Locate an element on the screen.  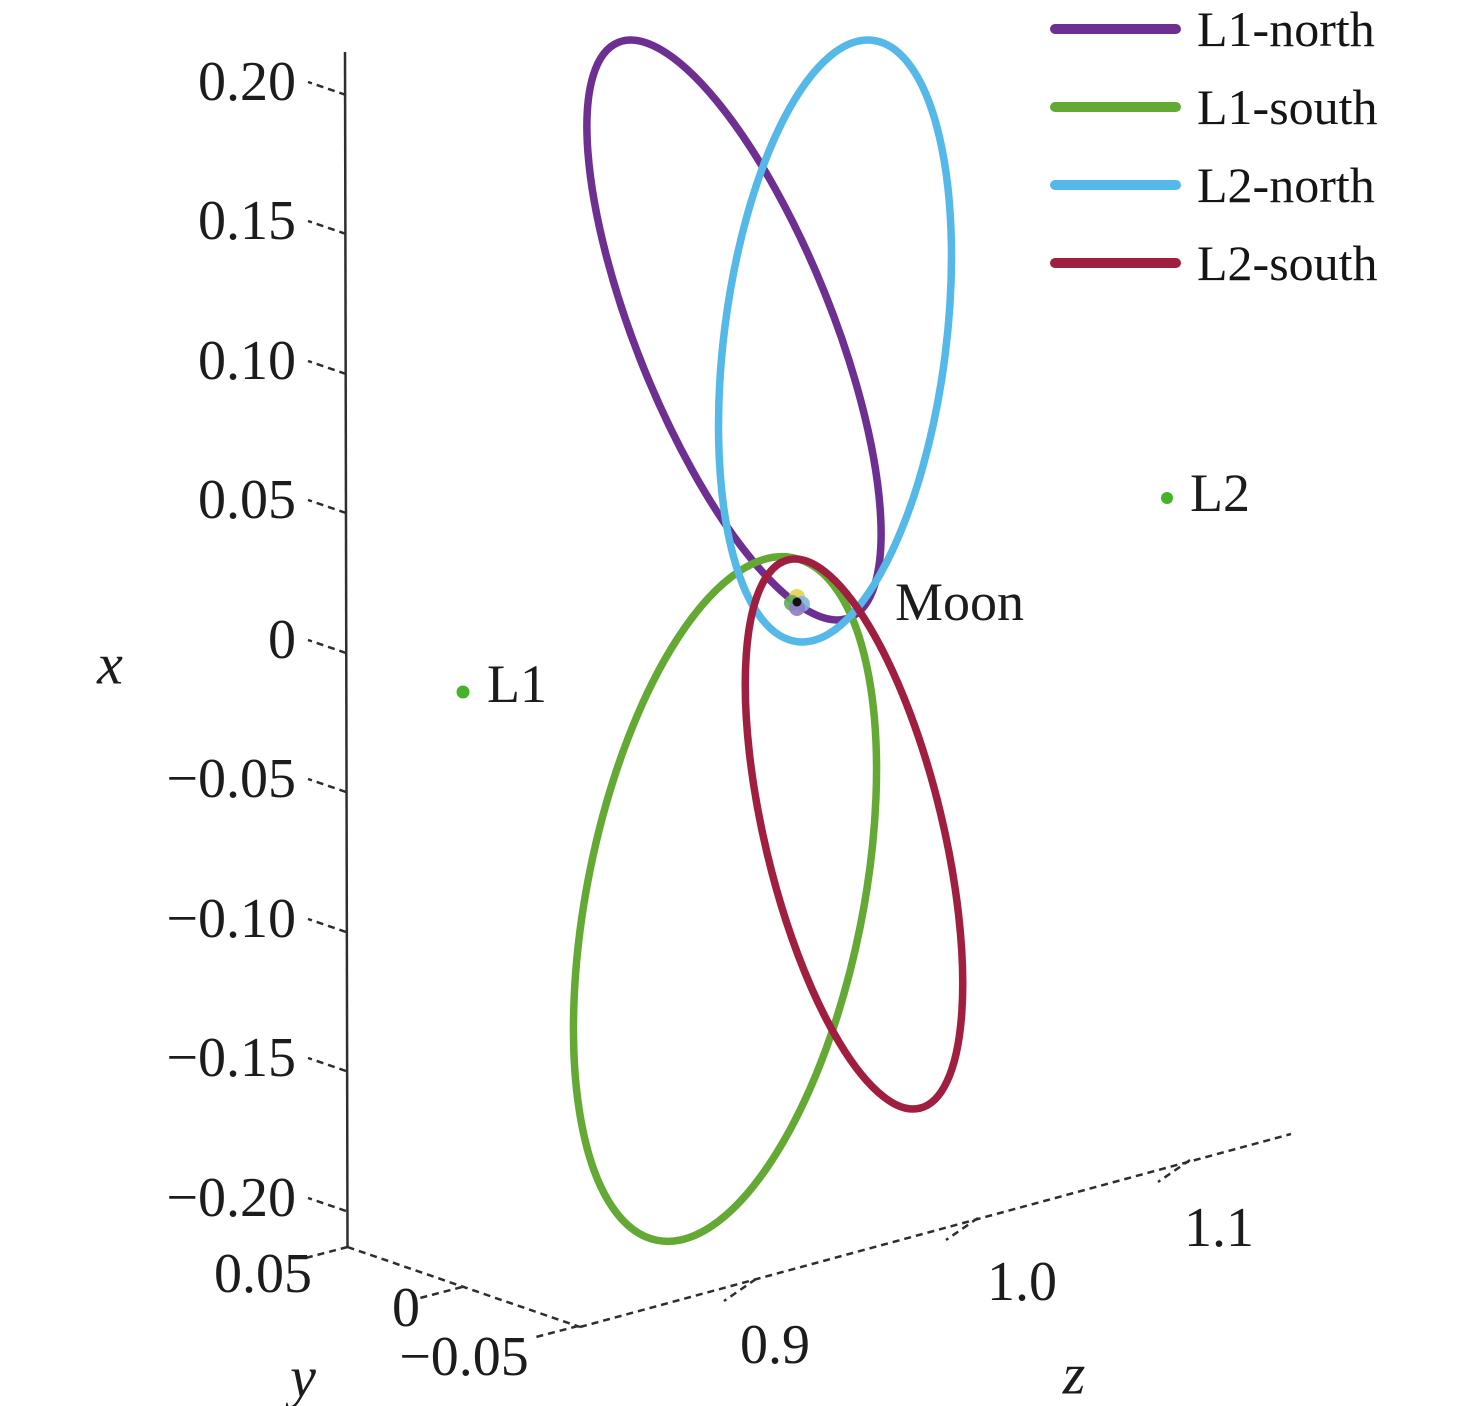
legend-label-l1-south: L1-south is located at coordinates (1287, 107).